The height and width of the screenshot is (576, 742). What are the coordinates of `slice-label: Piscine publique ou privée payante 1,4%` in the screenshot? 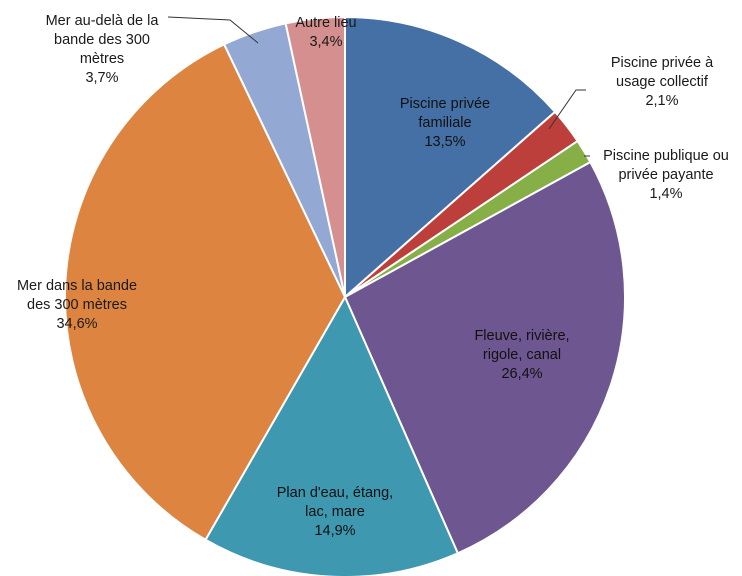 It's located at (666, 175).